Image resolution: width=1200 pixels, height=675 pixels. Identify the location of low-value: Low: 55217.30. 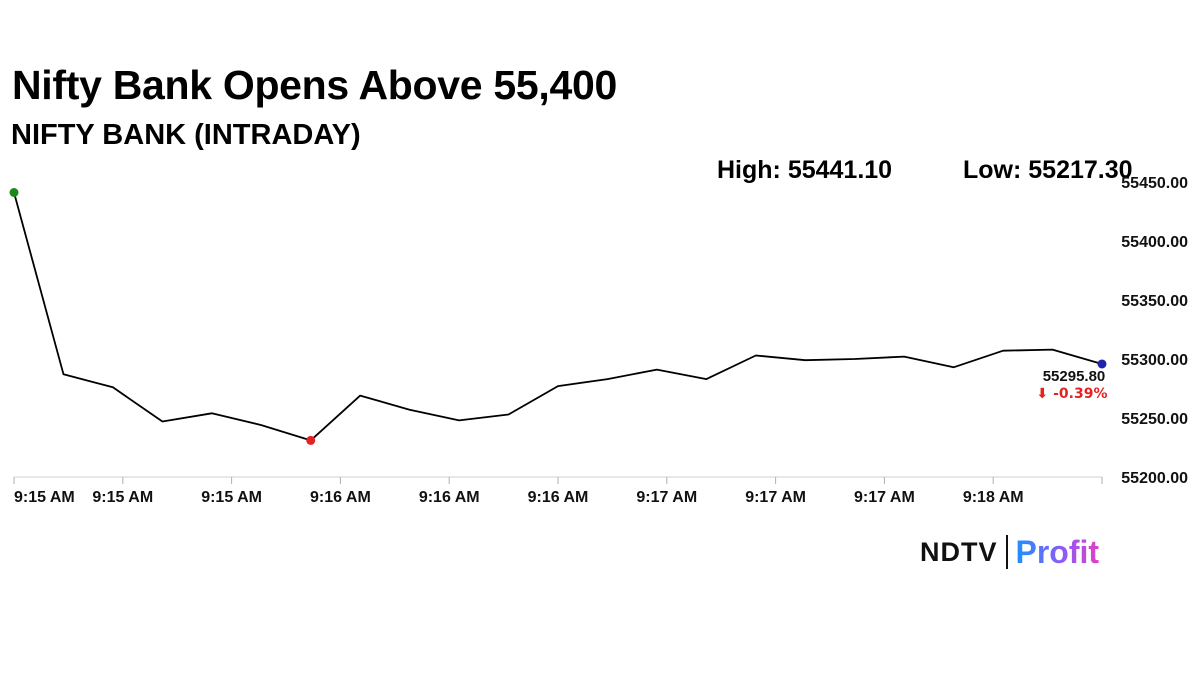
(1048, 170).